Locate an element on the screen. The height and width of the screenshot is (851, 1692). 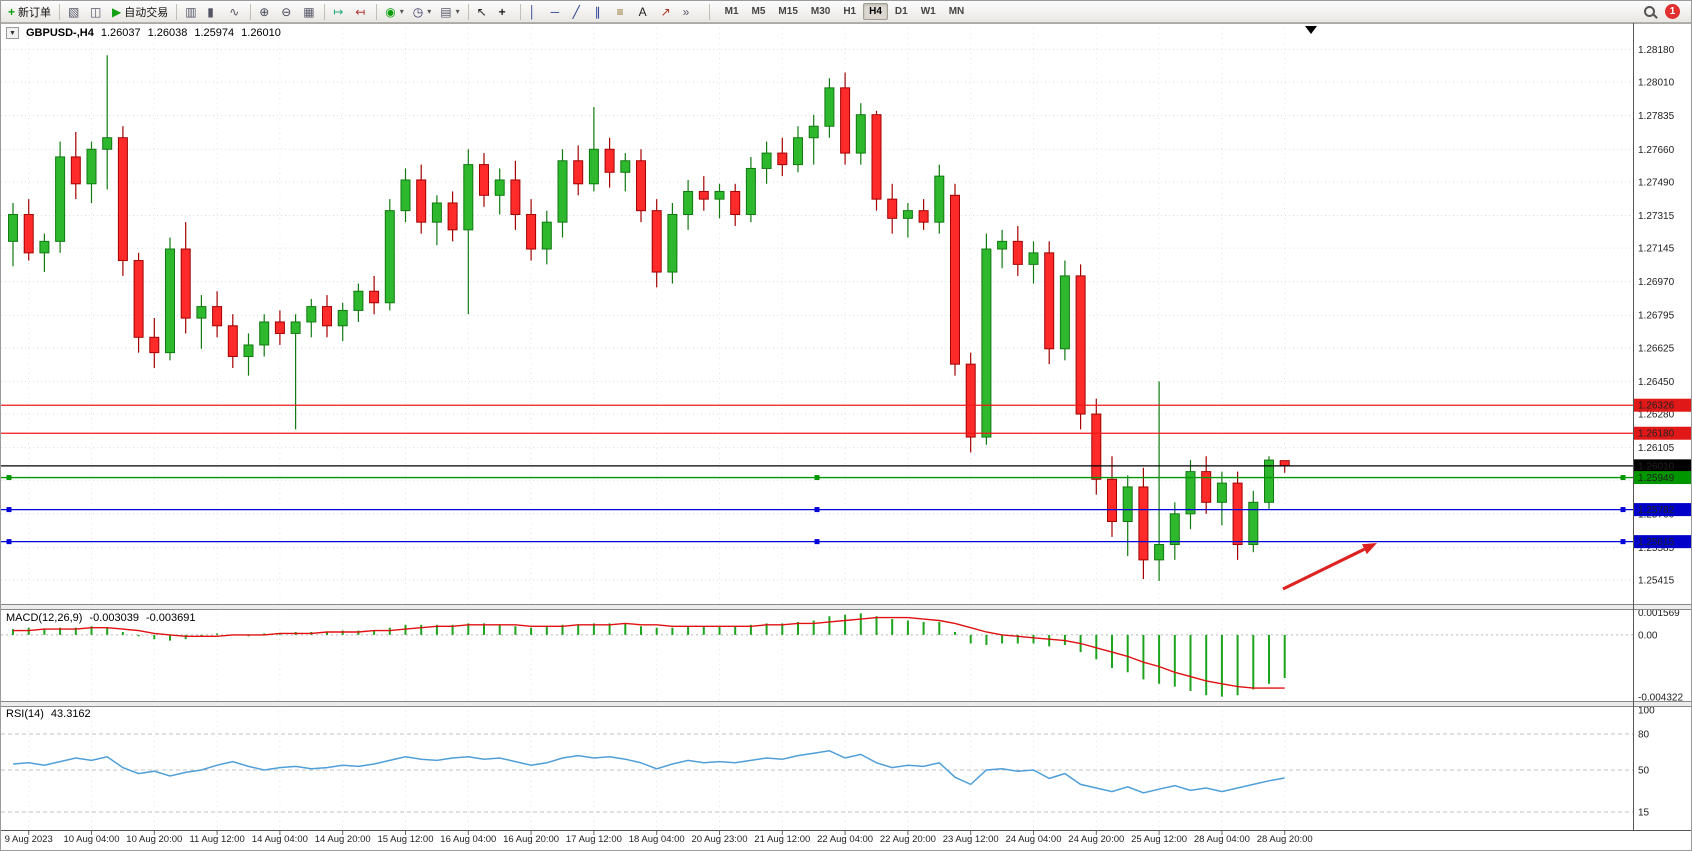
time-axis-label: 24 Aug 04:00 is located at coordinates (1034, 839).